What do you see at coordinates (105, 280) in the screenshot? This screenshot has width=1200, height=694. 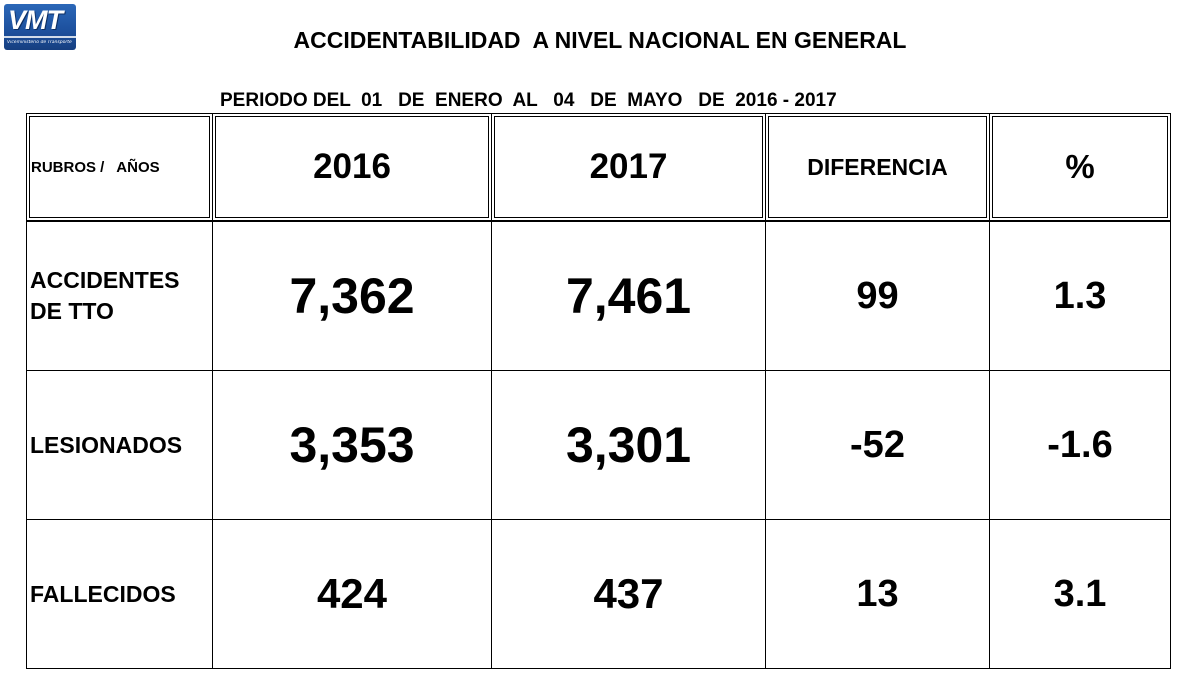 I see `row-label-line: ACCIDENTES` at bounding box center [105, 280].